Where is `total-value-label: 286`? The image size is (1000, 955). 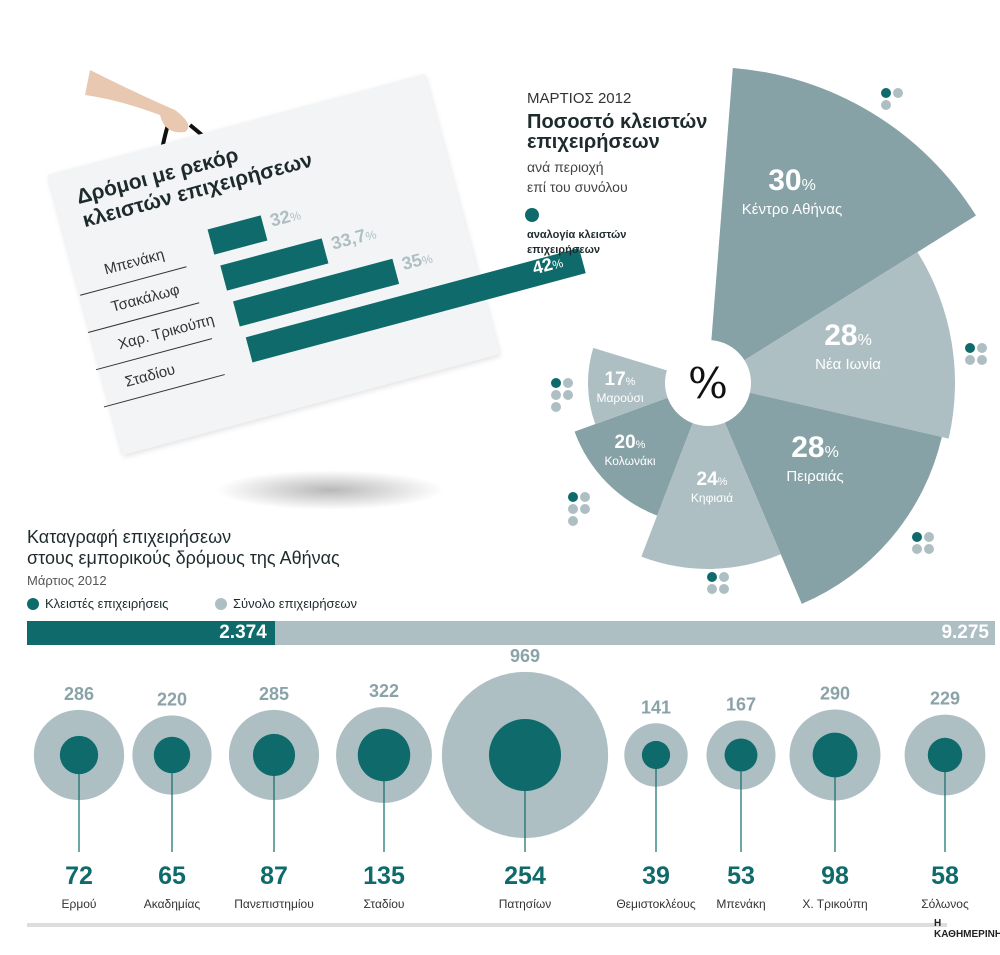 total-value-label: 286 is located at coordinates (79, 694).